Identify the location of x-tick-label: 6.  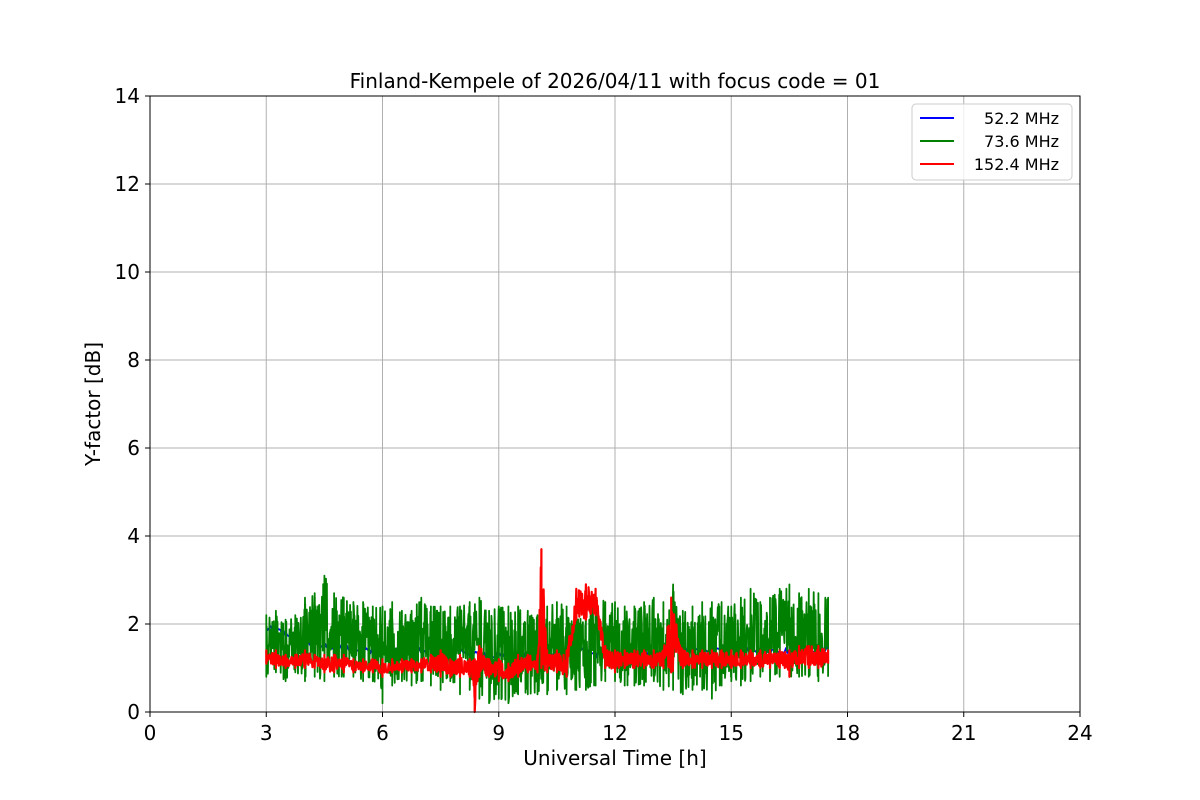
(382, 733).